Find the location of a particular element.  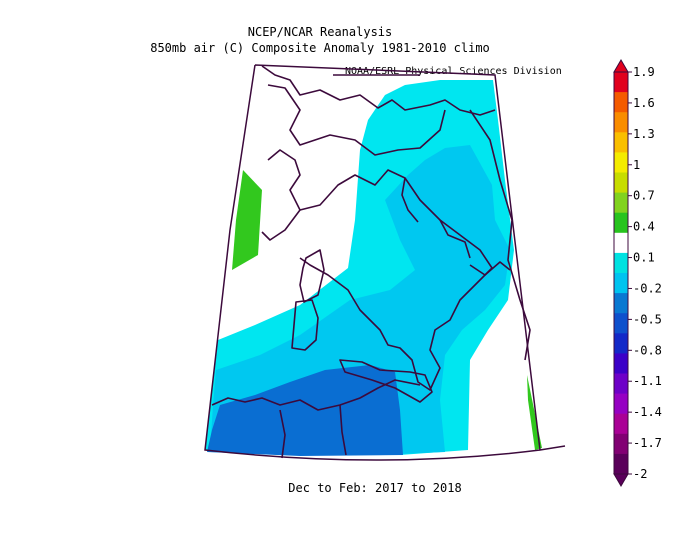

chart-title: NCEP/NCAR Reanalysis is located at coordinates (320, 32).